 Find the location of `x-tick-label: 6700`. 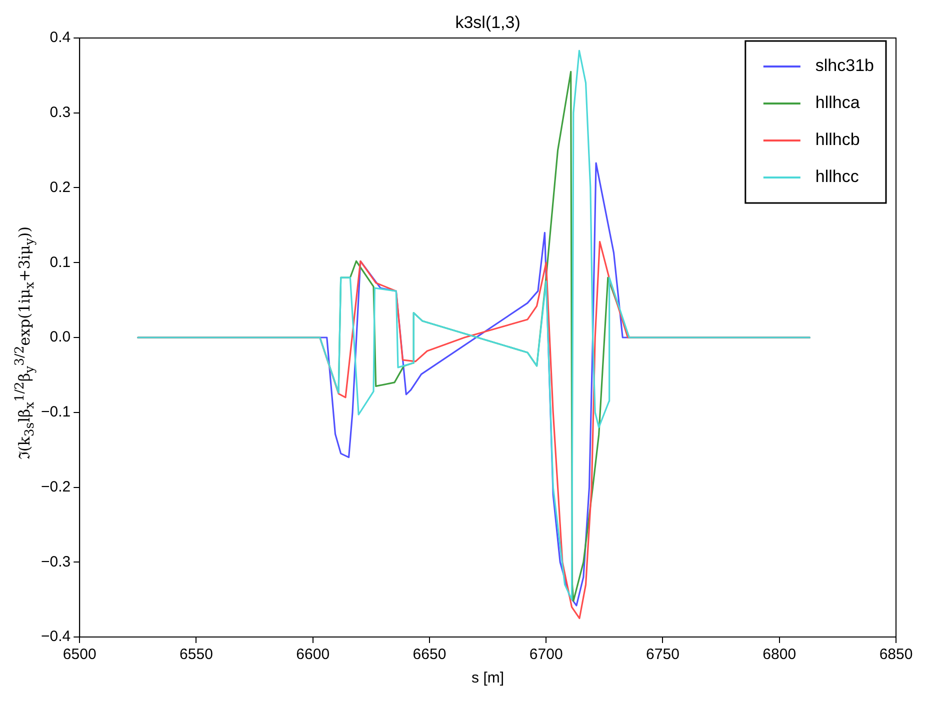

x-tick-label: 6700 is located at coordinates (546, 655).